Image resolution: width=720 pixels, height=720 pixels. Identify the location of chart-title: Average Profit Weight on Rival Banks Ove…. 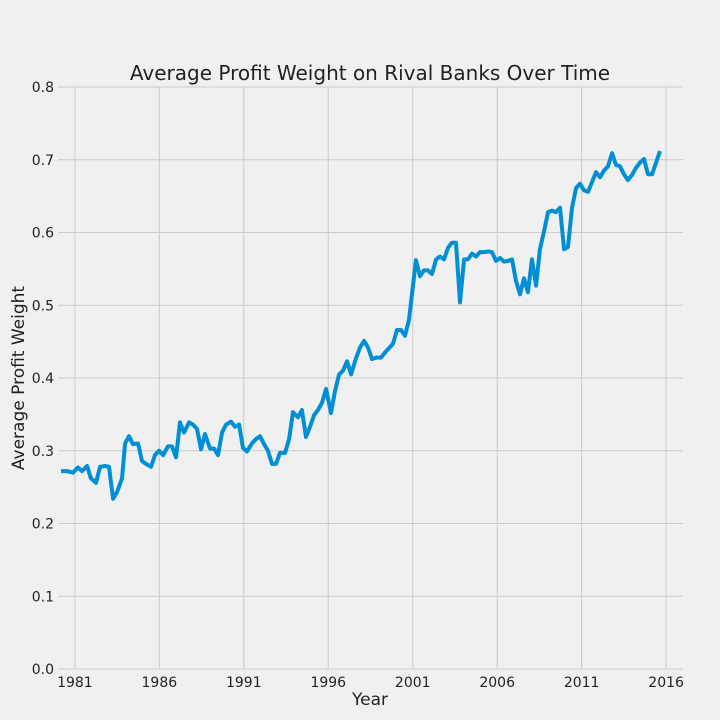
(370, 73).